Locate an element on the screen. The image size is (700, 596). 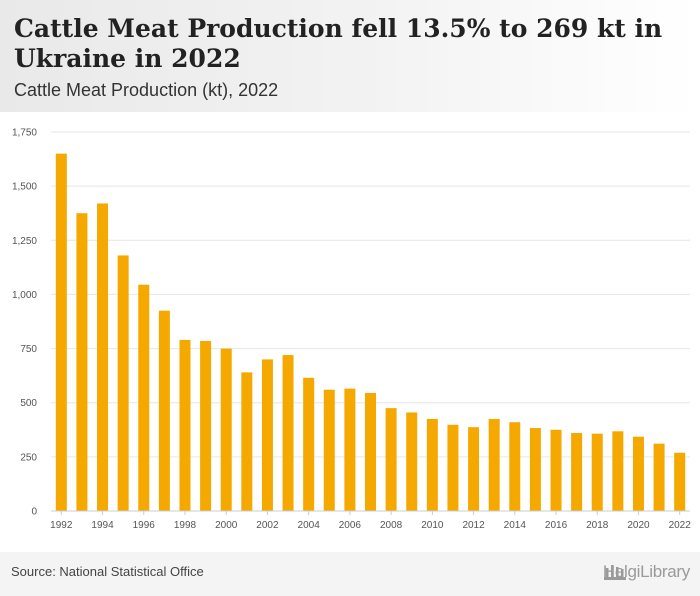
bar-2008 is located at coordinates (391, 459).